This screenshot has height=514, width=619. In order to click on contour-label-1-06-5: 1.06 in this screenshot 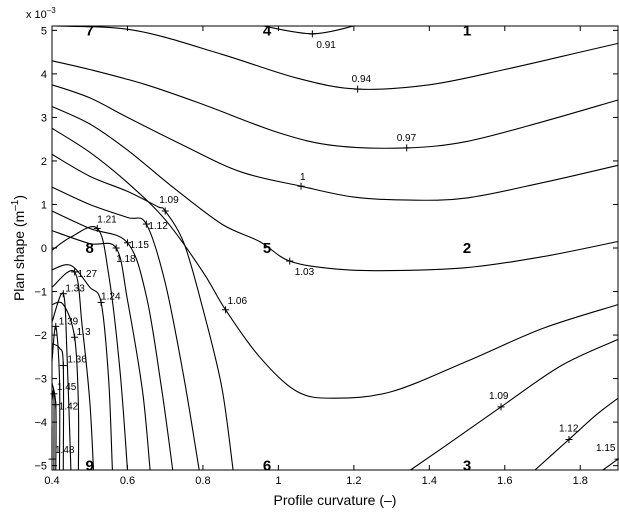, I will do `click(234, 305)`.